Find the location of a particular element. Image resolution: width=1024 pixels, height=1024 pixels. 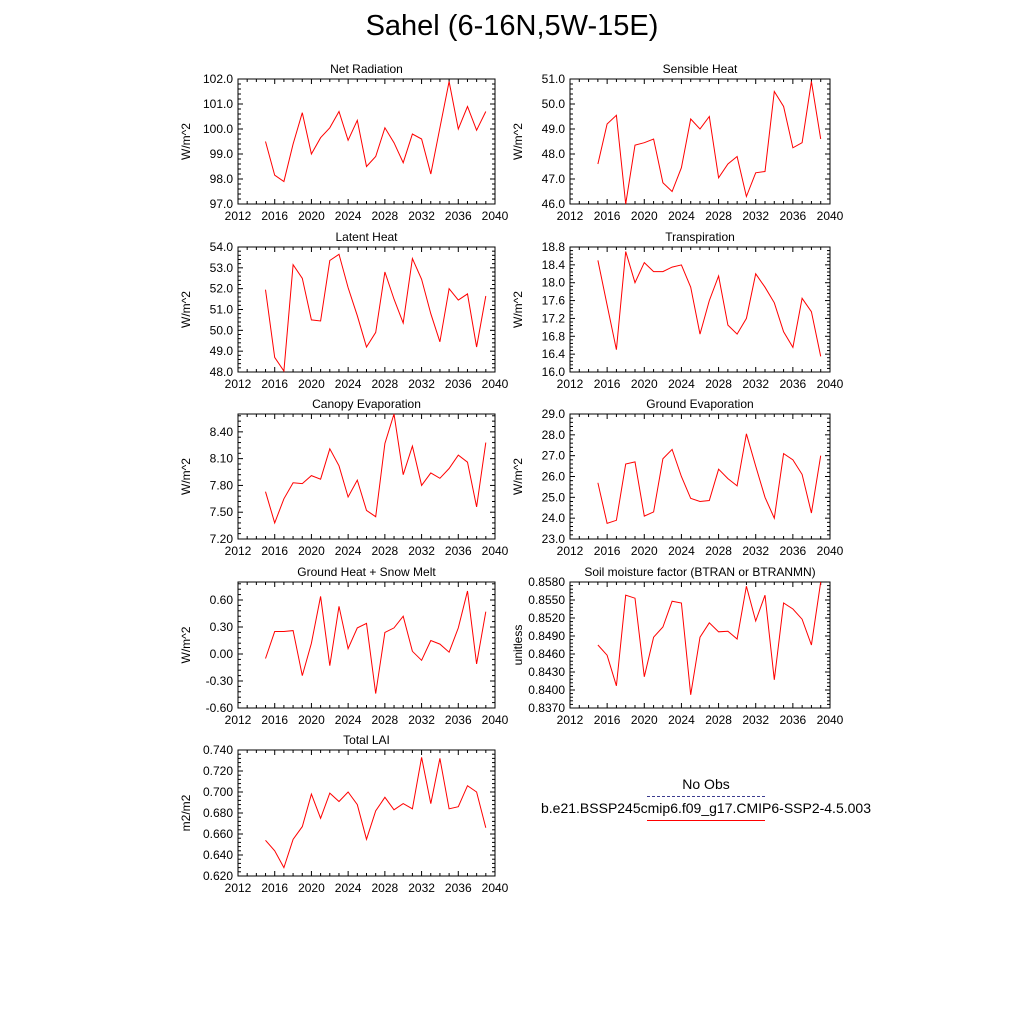

y-tick-label: 0.640 is located at coordinates (218, 855).